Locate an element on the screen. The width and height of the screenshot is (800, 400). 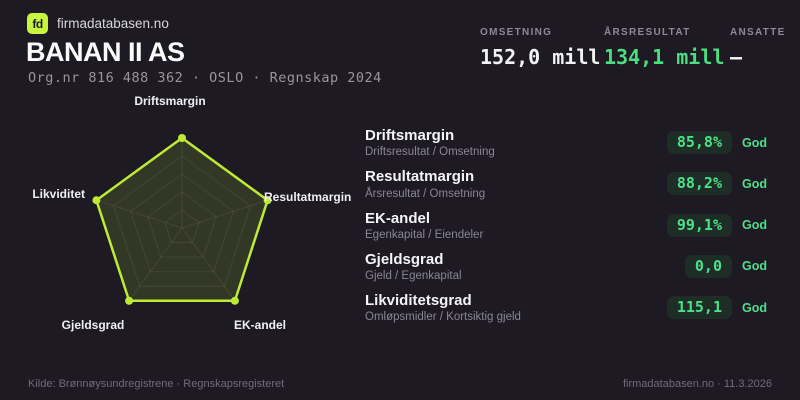
metric-name: Resultatmargin is located at coordinates (420, 177).